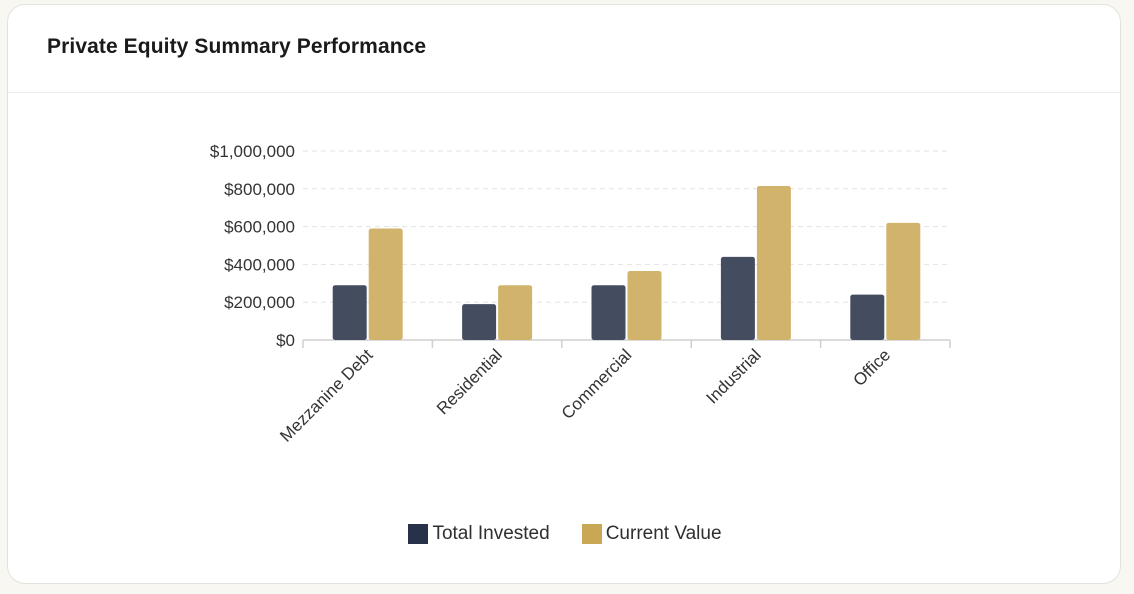 Image resolution: width=1134 pixels, height=594 pixels. Describe the element at coordinates (663, 533) in the screenshot. I see `legend-label-current-value: Current Value` at that location.